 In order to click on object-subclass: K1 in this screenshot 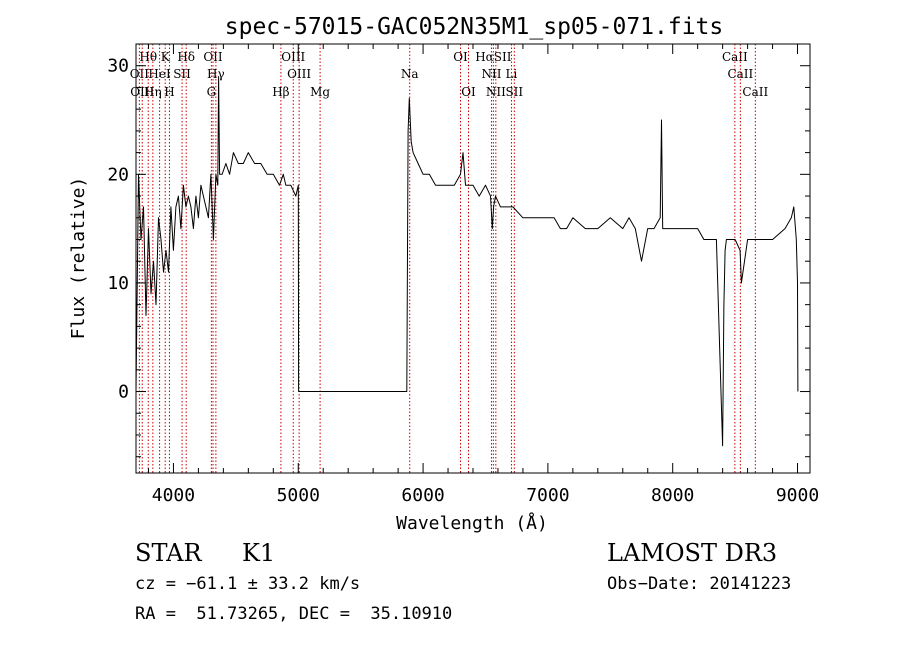, I will do `click(259, 553)`.